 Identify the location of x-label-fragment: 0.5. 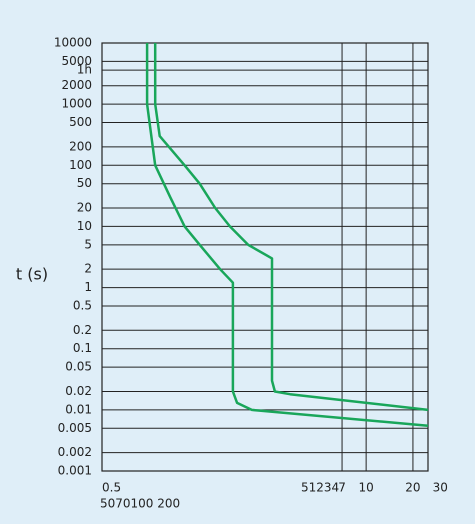
(111, 488).